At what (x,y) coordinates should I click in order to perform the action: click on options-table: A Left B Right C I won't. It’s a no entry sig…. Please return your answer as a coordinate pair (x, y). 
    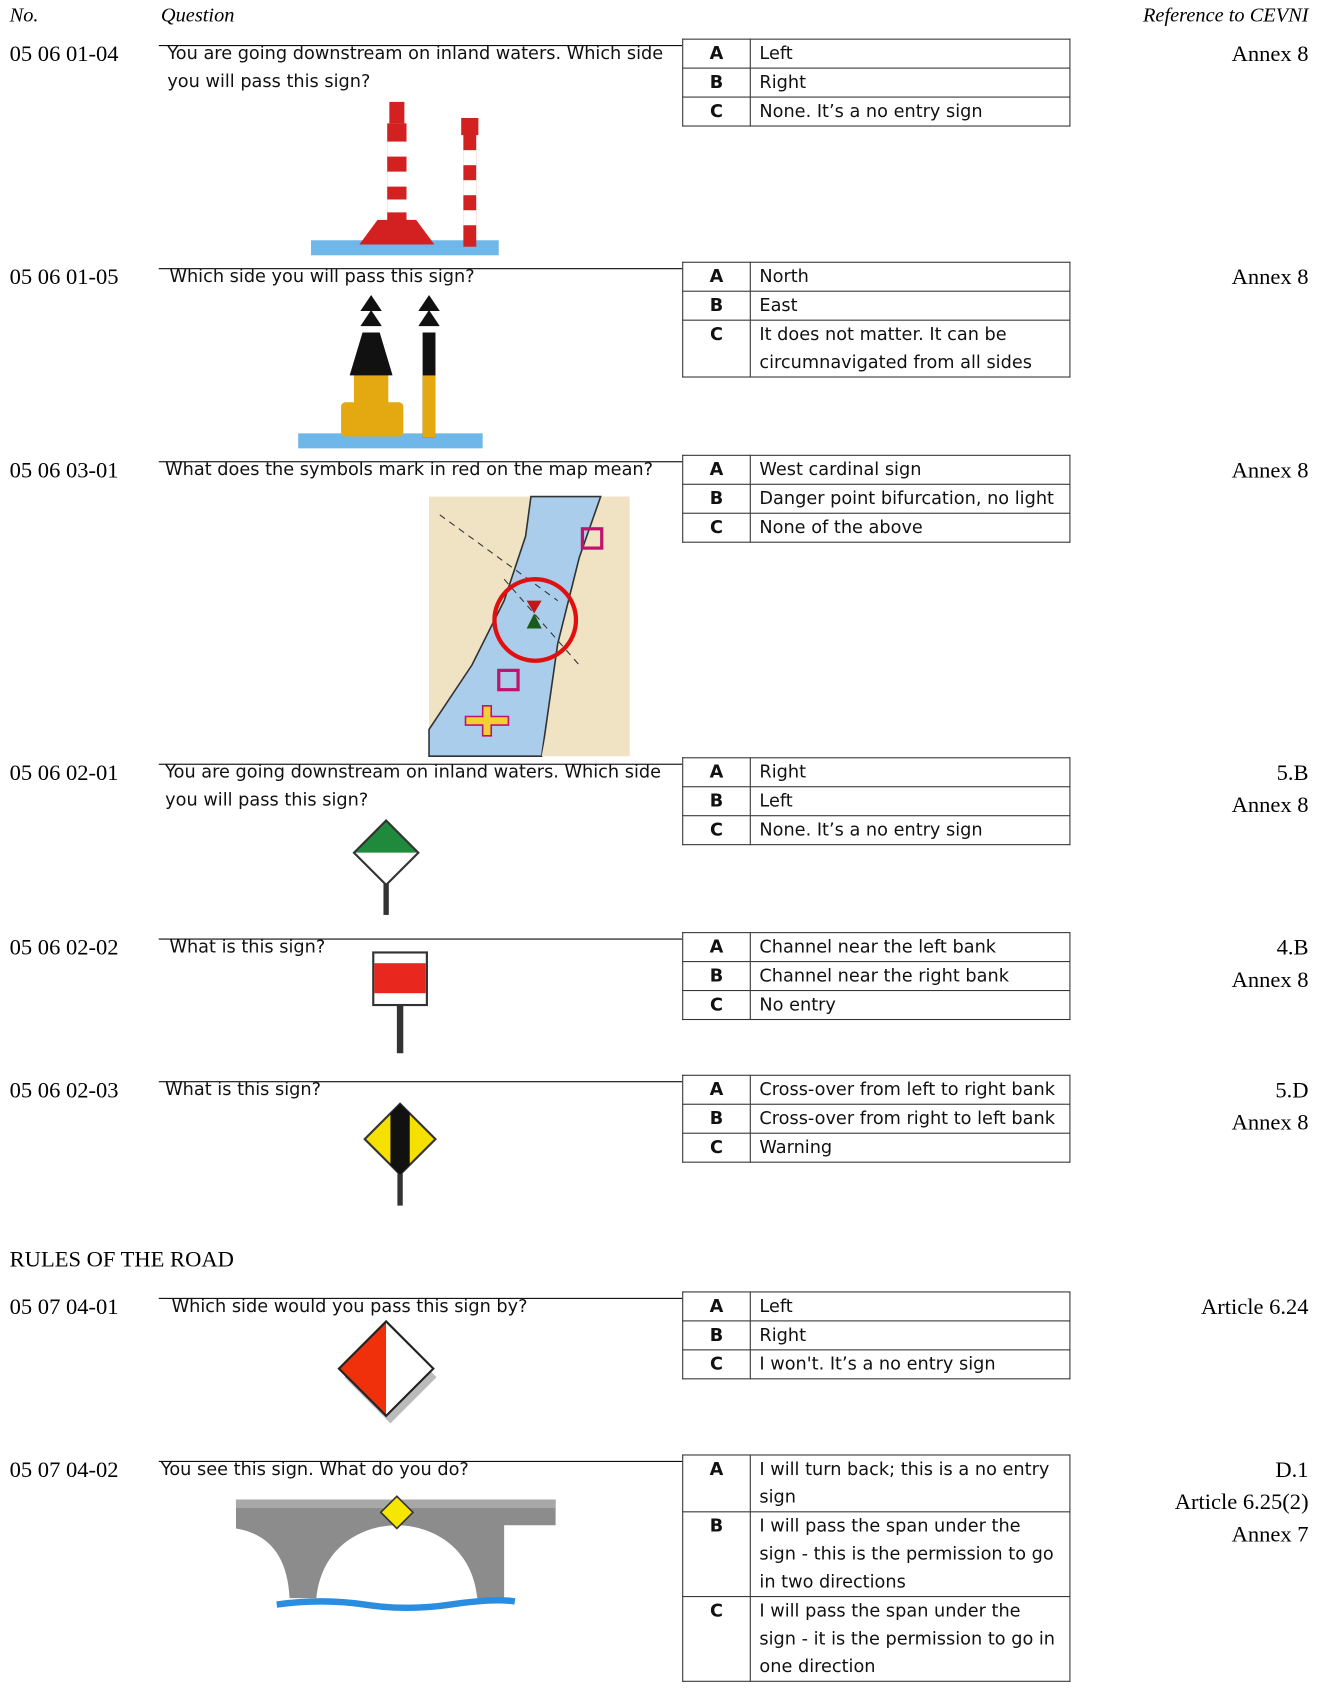
    Looking at the image, I should click on (876, 1335).